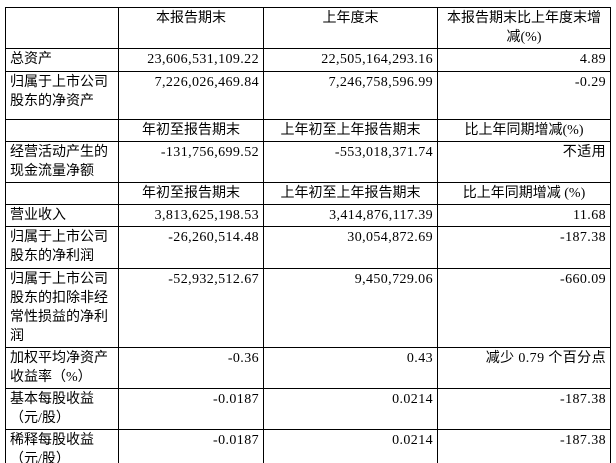  What do you see at coordinates (191, 60) in the screenshot?
I see `value-current: 23,606,531,109.22` at bounding box center [191, 60].